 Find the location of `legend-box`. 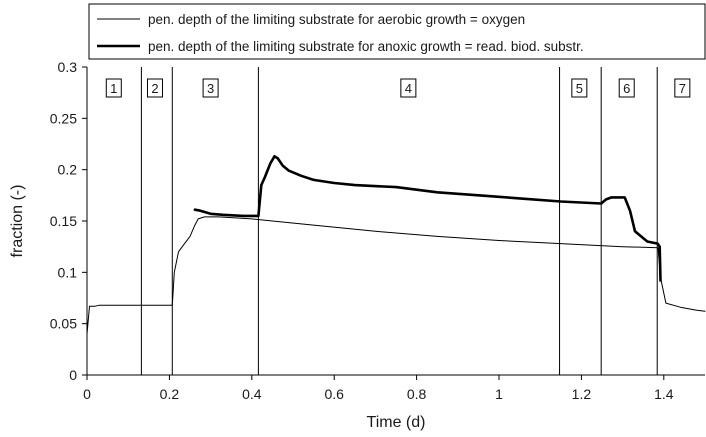

legend-box is located at coordinates (397, 31).